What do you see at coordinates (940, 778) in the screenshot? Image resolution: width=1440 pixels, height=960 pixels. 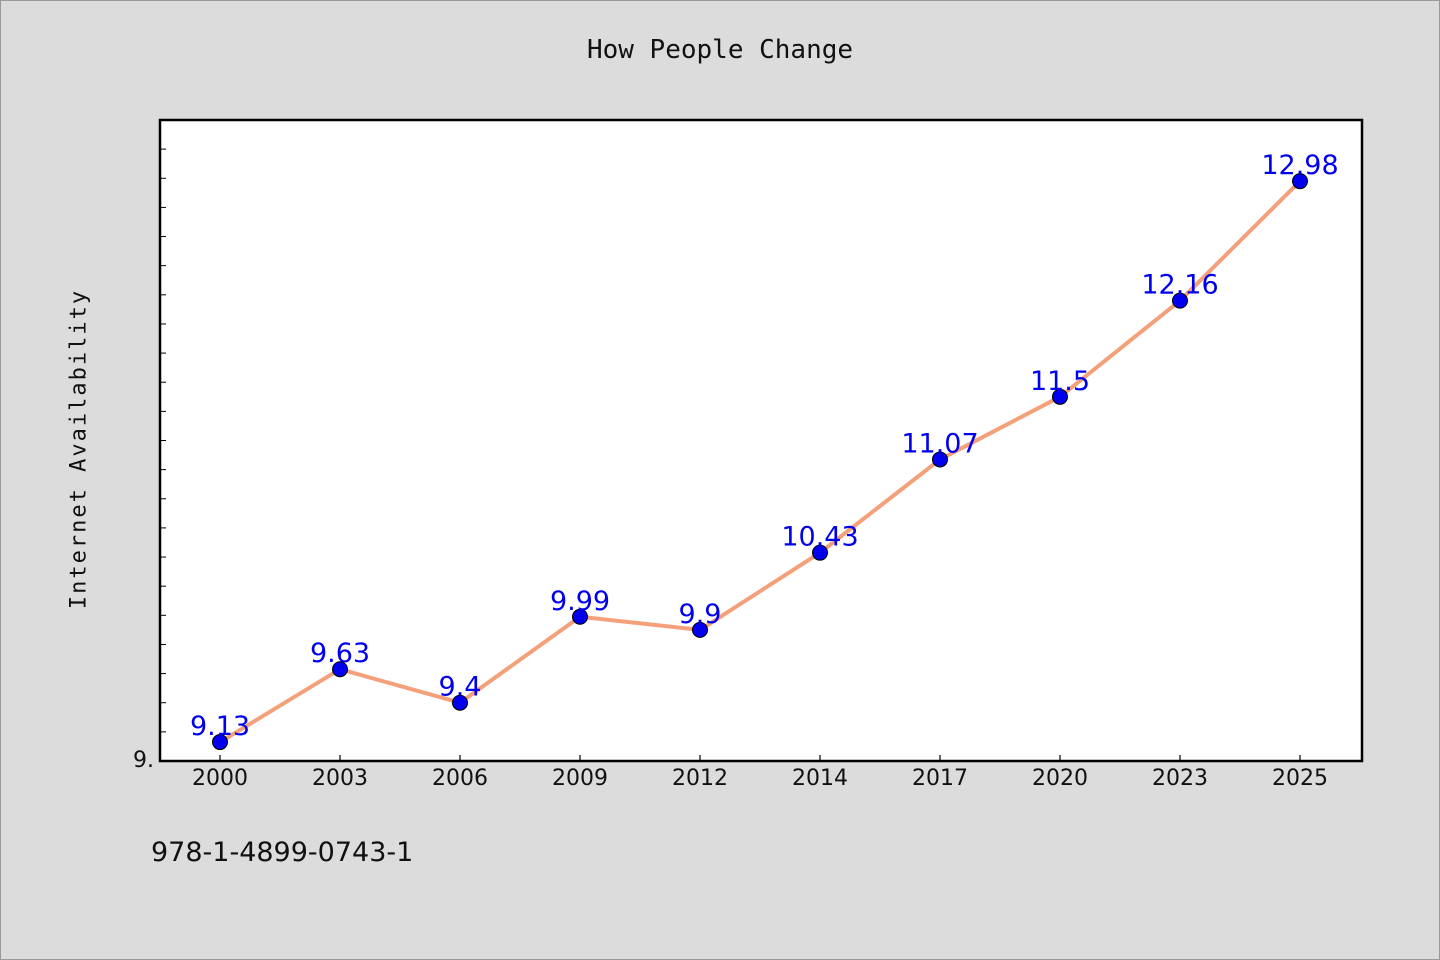 I see `x-tick-label: 2017` at bounding box center [940, 778].